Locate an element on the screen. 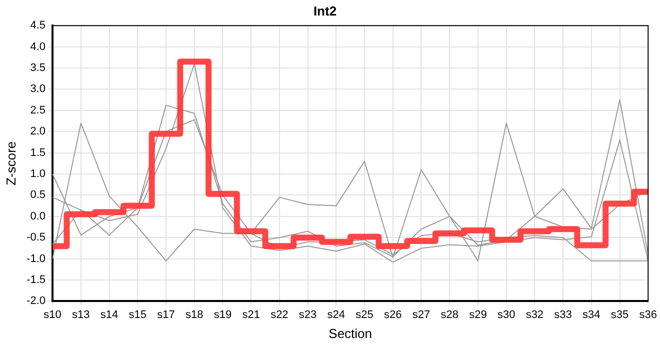 Image resolution: width=660 pixels, height=360 pixels. y-tick-label: 2.0 is located at coordinates (38, 132).